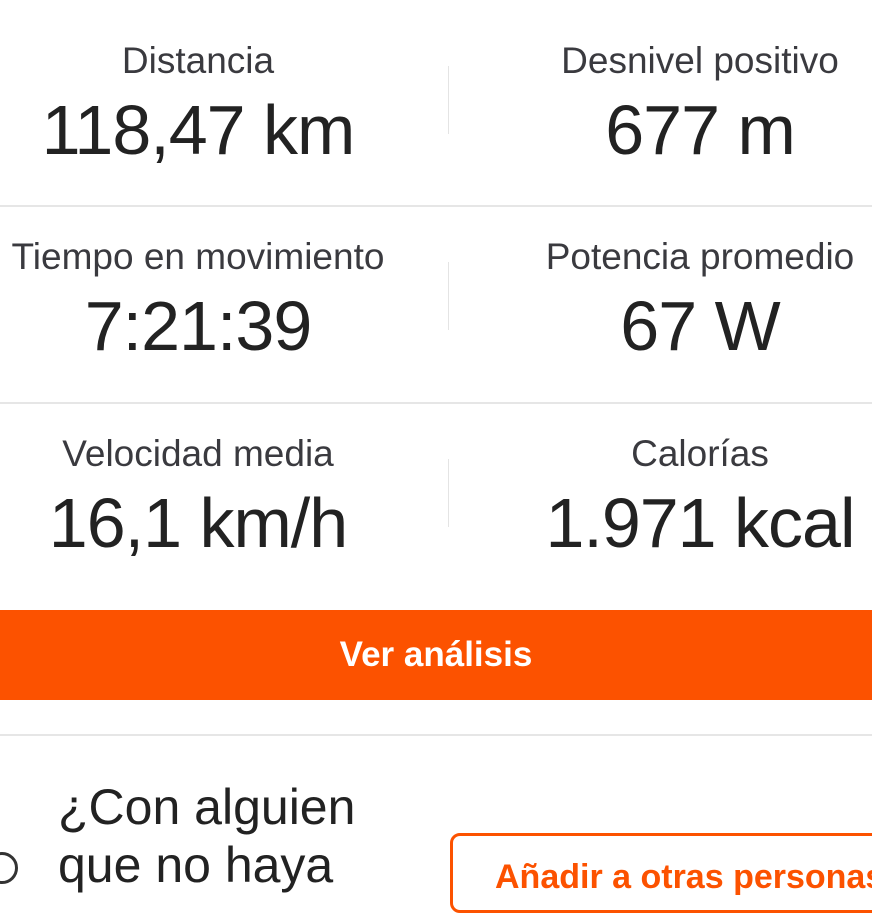 The width and height of the screenshot is (872, 913). Describe the element at coordinates (196, 865) in the screenshot. I see `invite-question-line2: que no haya` at that location.